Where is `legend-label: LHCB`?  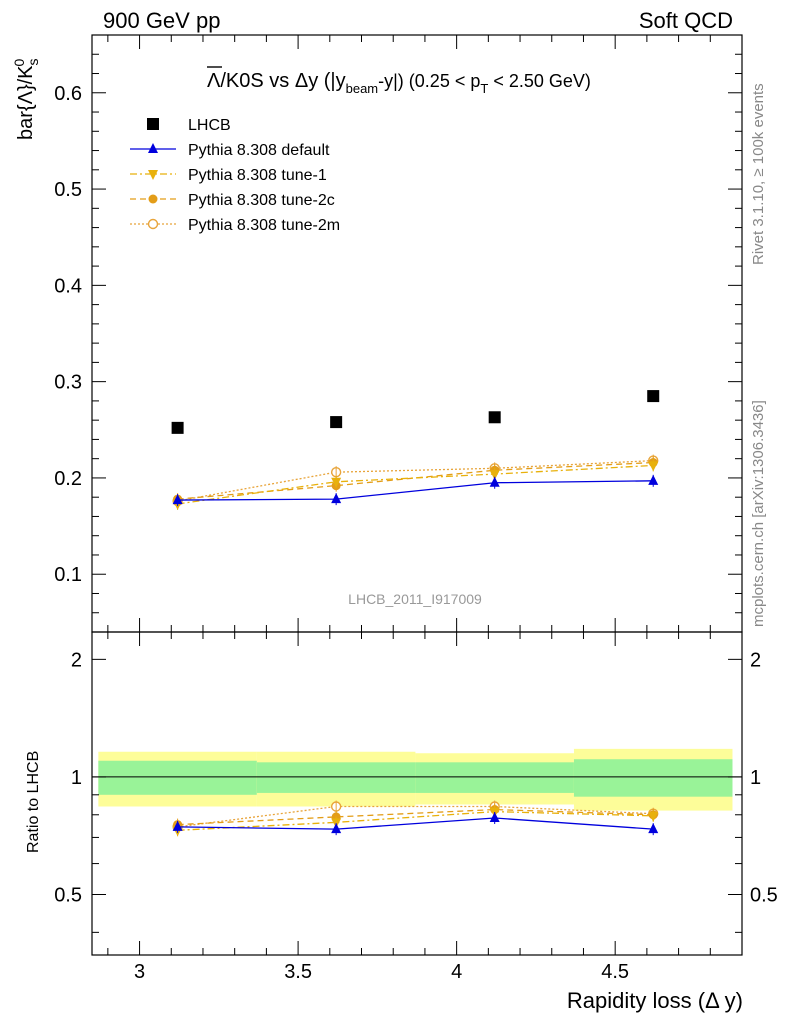
legend-label: LHCB is located at coordinates (209, 125).